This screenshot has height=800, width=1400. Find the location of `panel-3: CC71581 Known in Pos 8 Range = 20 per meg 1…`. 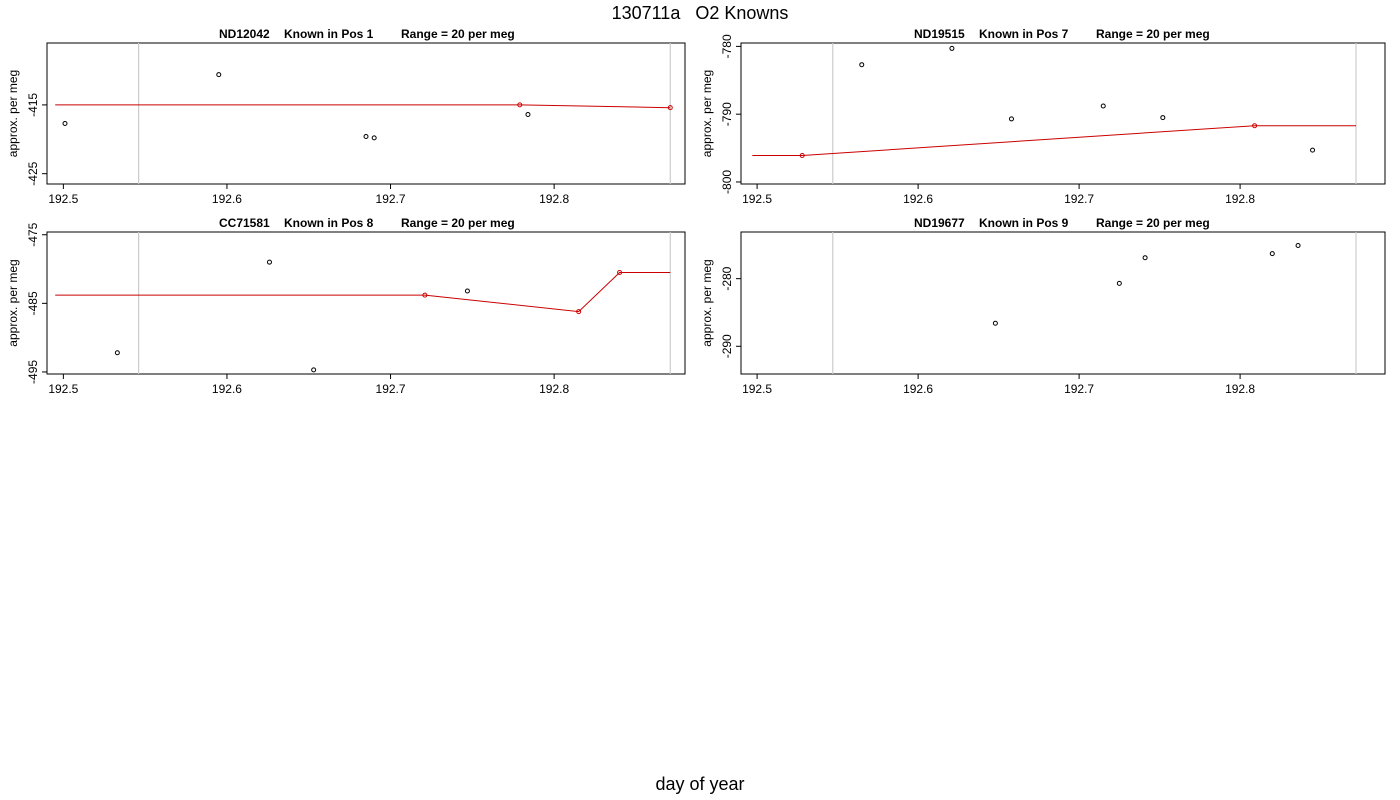

panel-3: CC71581 Known in Pos 8 Range = 20 per meg 1… is located at coordinates (346, 306).